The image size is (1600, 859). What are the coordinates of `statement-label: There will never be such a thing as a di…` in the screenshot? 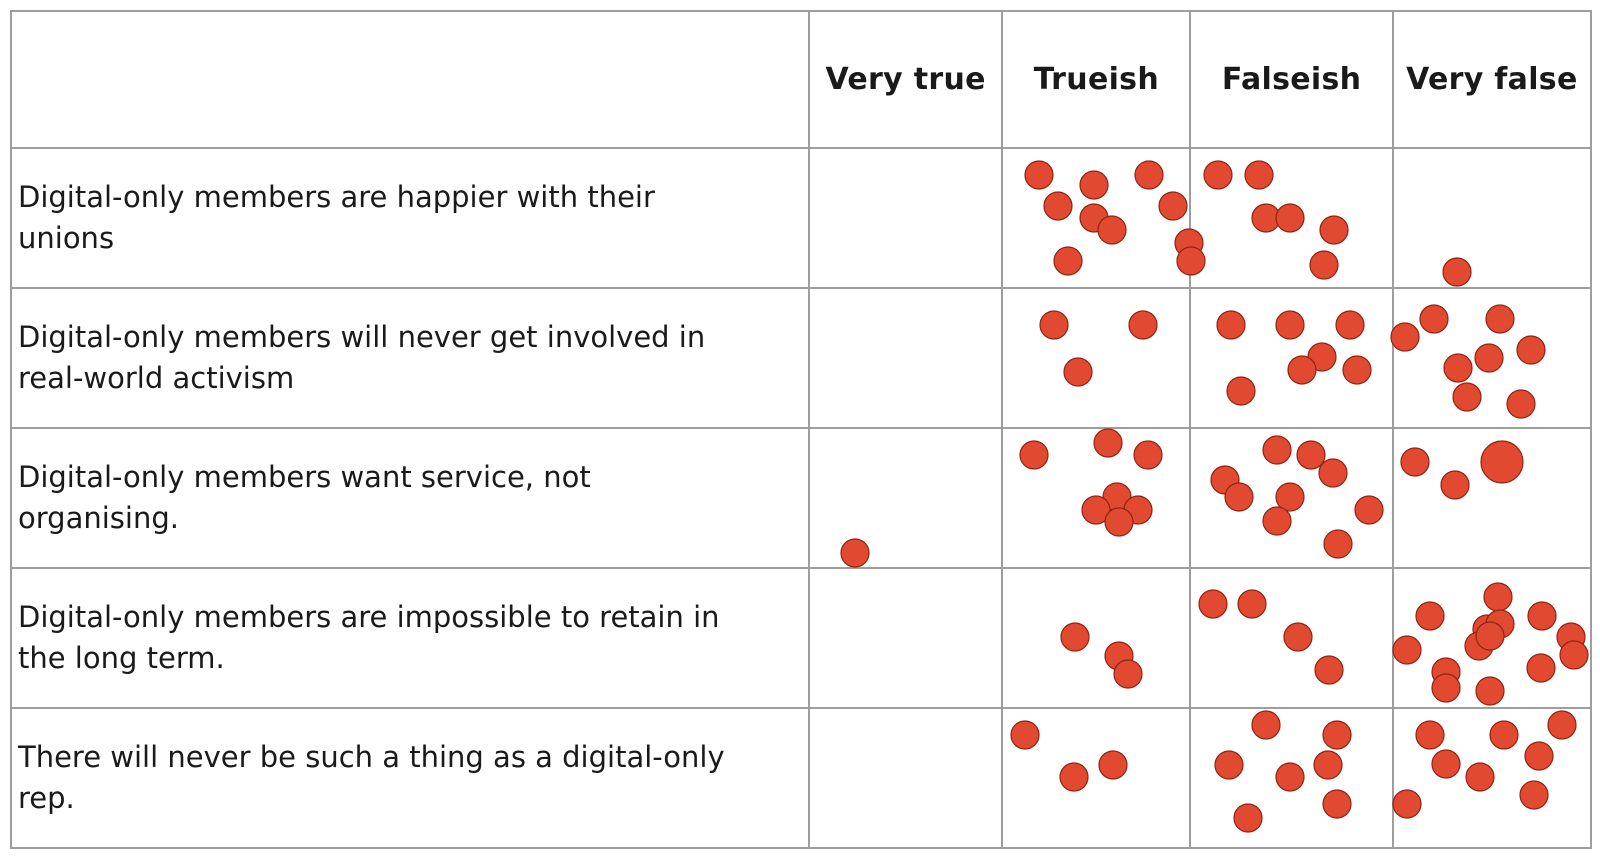 It's located at (410, 778).